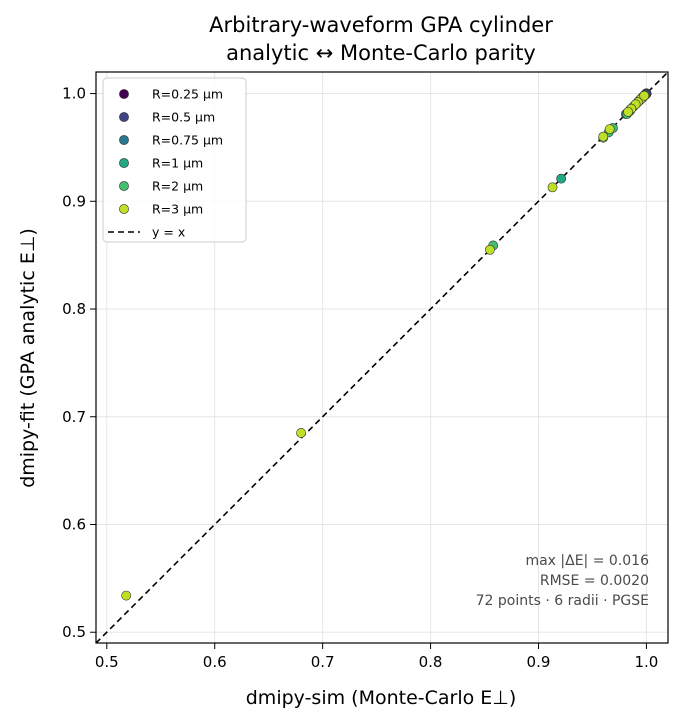 This screenshot has height=725, width=680. Describe the element at coordinates (646, 662) in the screenshot. I see `x-tick-label: 1.0` at that location.